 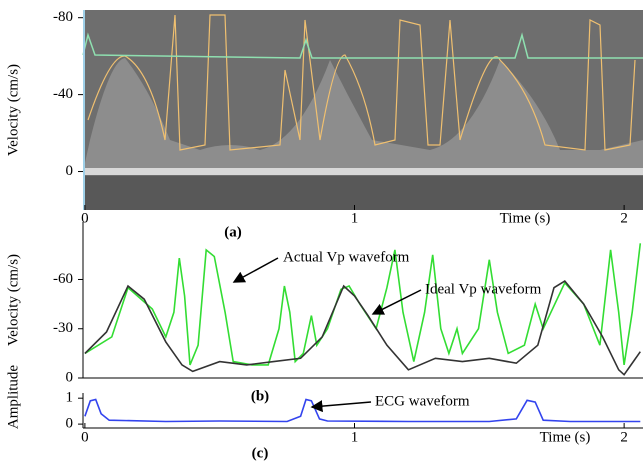 I want to click on y-axis-label: Amplitude, so click(x=13, y=397).